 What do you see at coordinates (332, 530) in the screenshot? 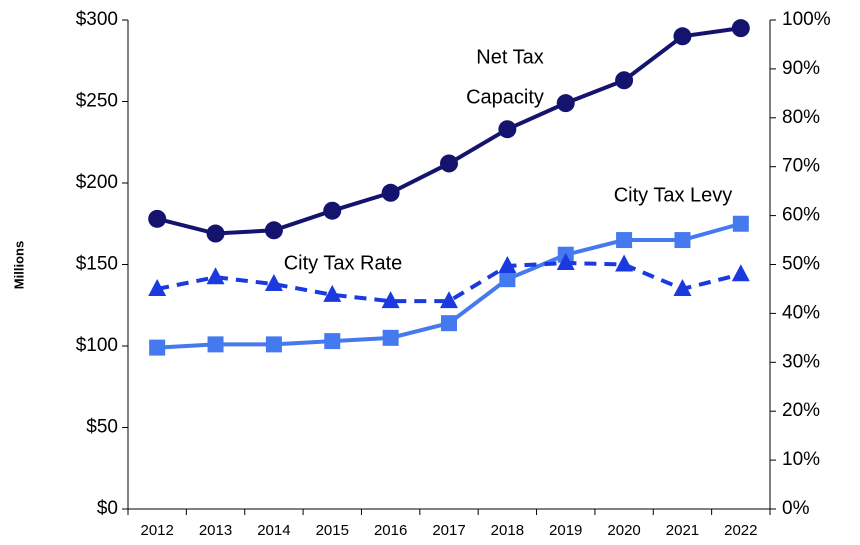
I see `x-tick-label: 2015` at bounding box center [332, 530].